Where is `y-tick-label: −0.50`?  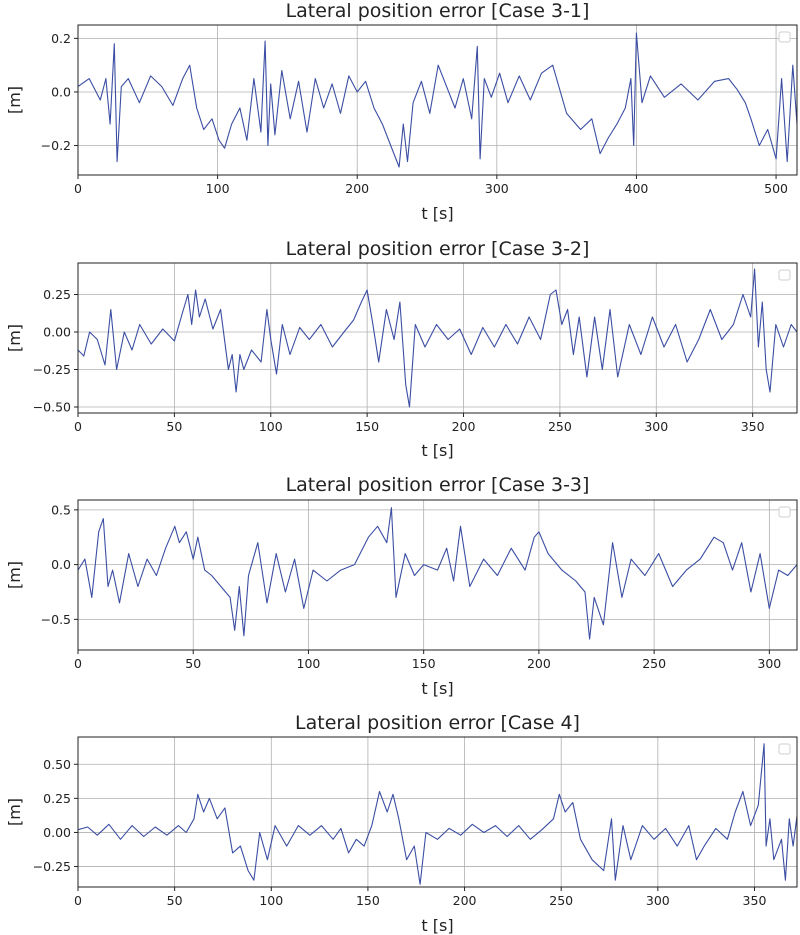 y-tick-label: −0.50 is located at coordinates (52, 407).